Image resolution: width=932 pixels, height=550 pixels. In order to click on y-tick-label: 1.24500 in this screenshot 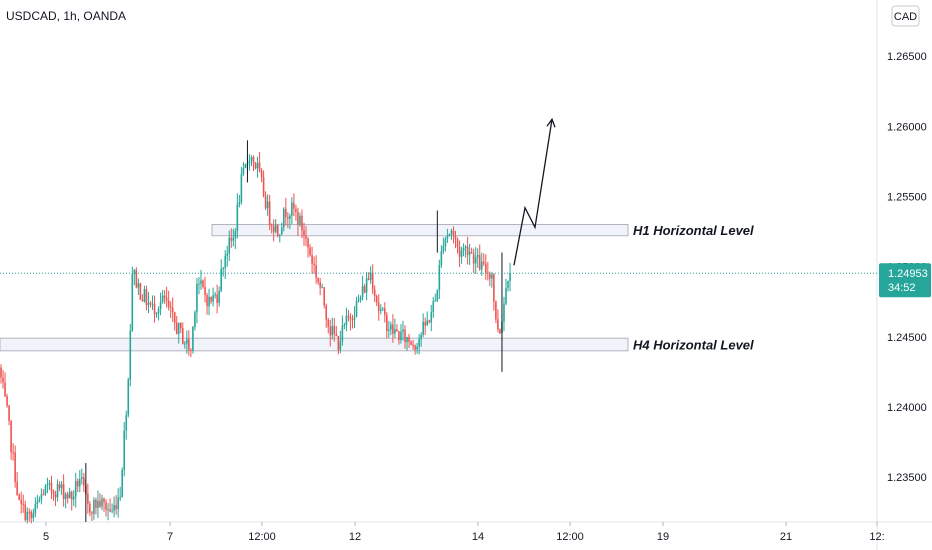, I will do `click(907, 338)`.